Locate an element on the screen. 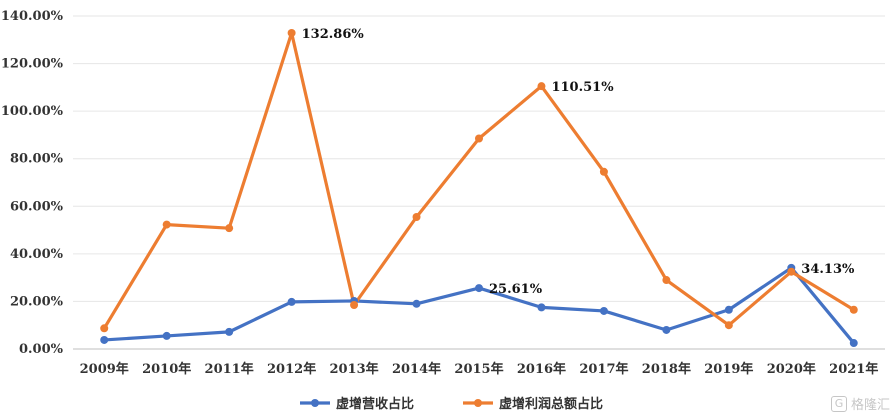  data-label: 34.13% is located at coordinates (828, 269).